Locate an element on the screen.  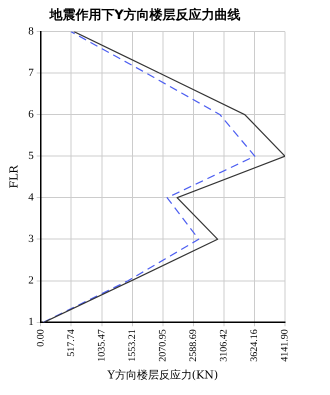
y-axis-title: FLR is located at coordinates (13, 176).